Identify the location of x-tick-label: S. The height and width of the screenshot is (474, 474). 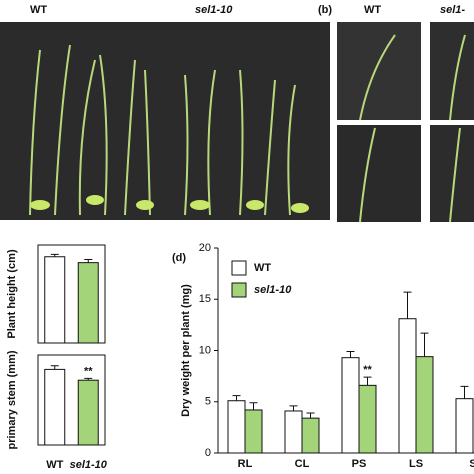
(471, 464).